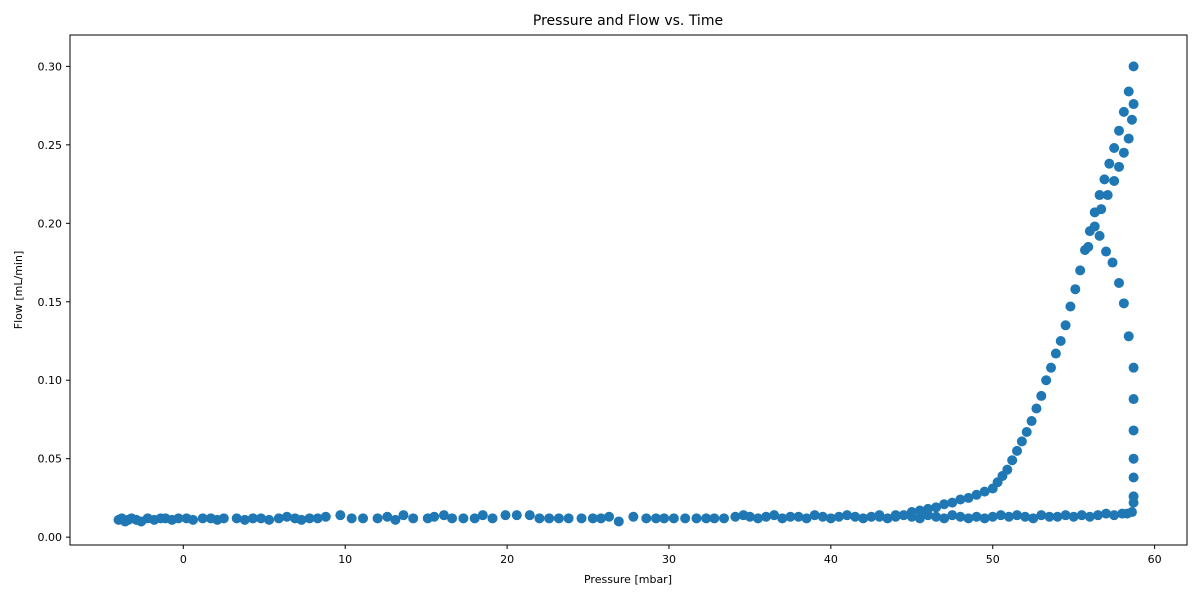 The height and width of the screenshot is (600, 1200). Describe the element at coordinates (831, 559) in the screenshot. I see `x-tick-label: 40` at that location.